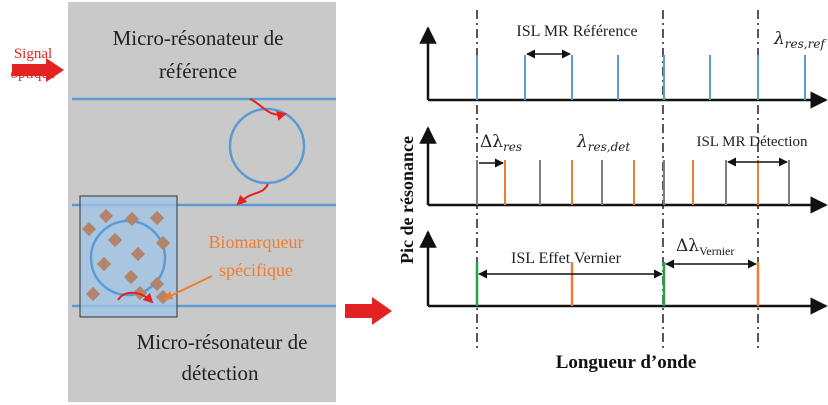 The height and width of the screenshot is (405, 828). Describe the element at coordinates (256, 242) in the screenshot. I see `biomarker-label-1: Biomarqueur` at that location.